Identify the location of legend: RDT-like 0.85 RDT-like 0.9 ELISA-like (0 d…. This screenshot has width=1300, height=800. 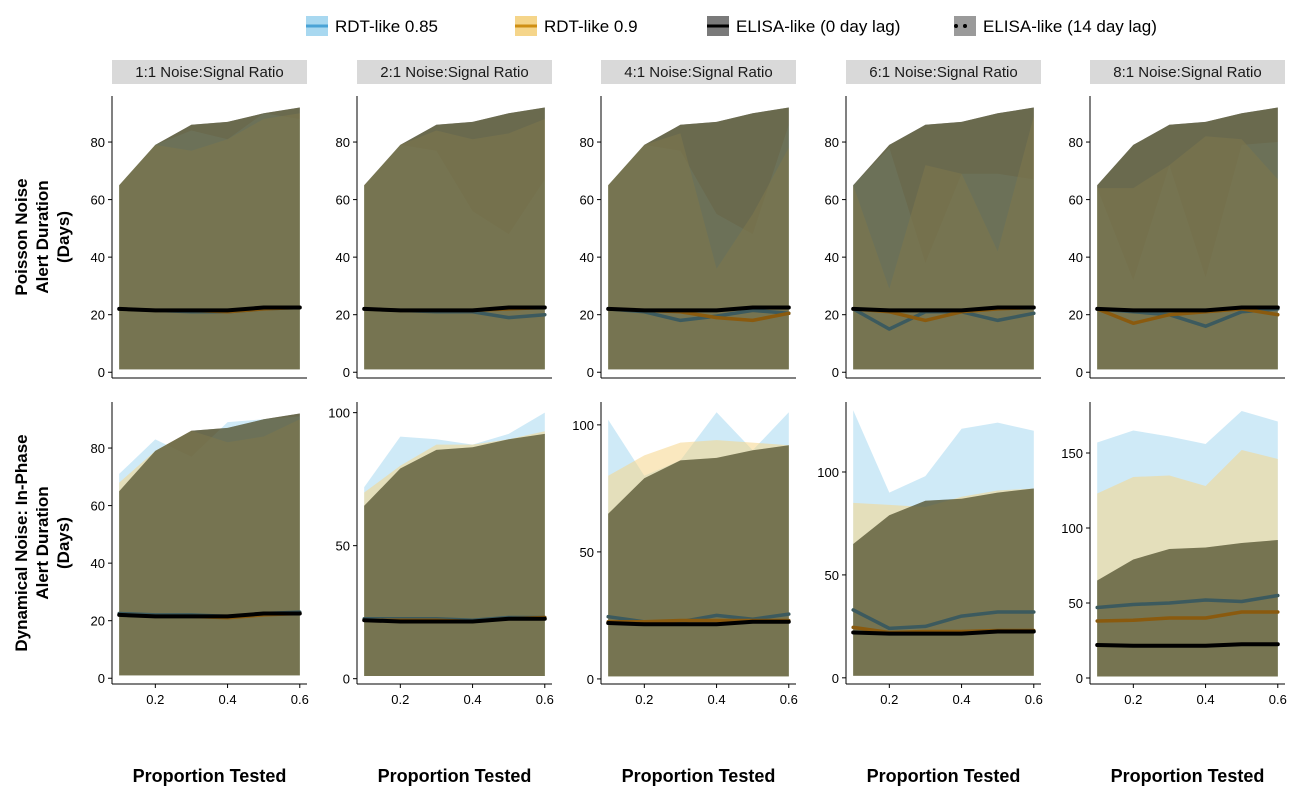
(731, 26).